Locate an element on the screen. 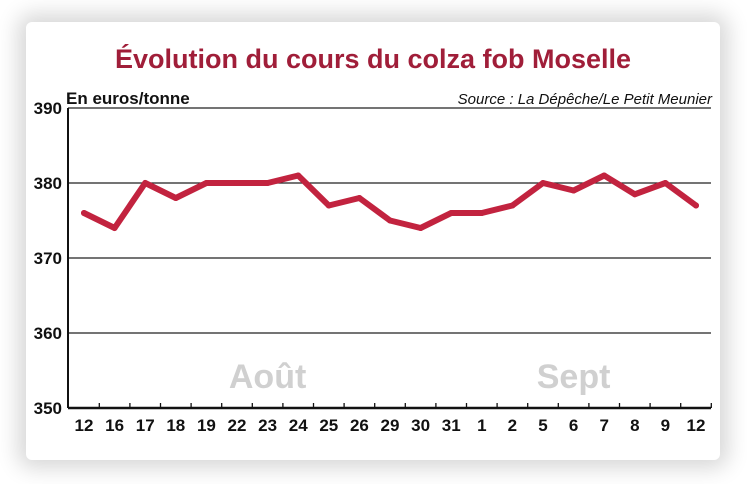 The height and width of the screenshot is (484, 747). x-tick-label: 16 is located at coordinates (114, 425).